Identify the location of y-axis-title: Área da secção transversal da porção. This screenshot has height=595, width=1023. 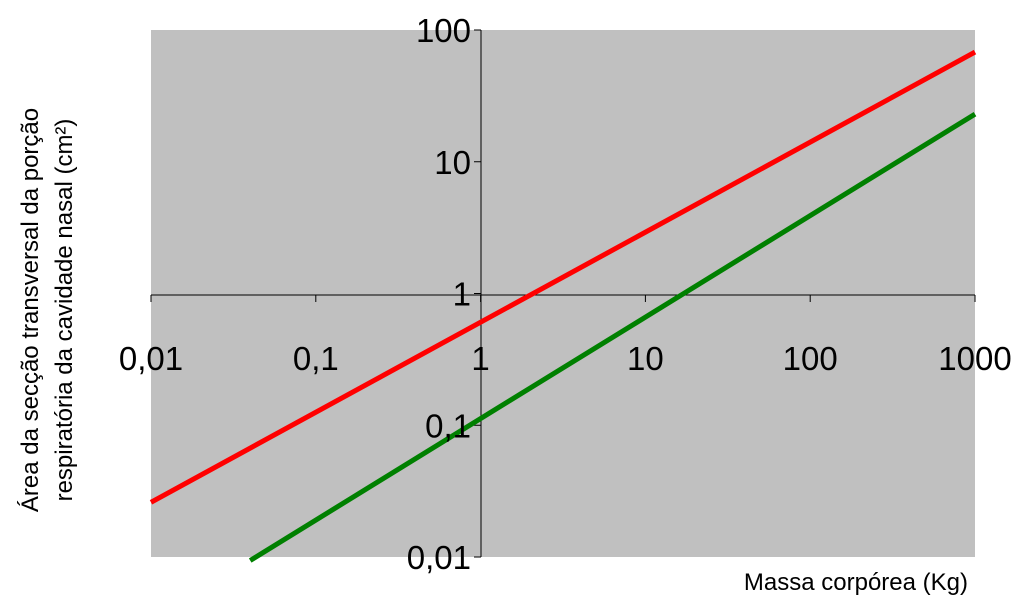
(30, 310).